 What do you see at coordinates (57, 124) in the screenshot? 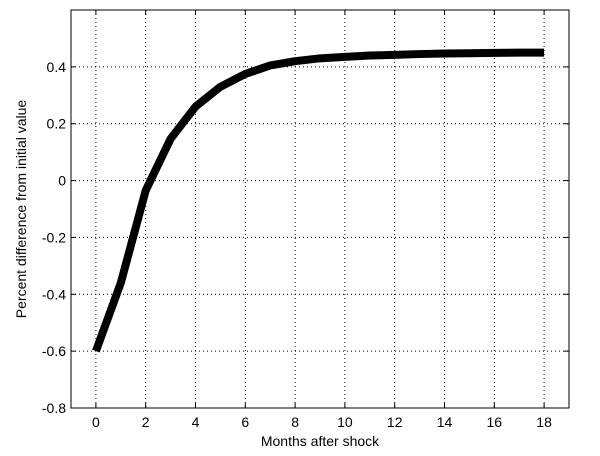
I see `y-tick-label: 0.2` at bounding box center [57, 124].